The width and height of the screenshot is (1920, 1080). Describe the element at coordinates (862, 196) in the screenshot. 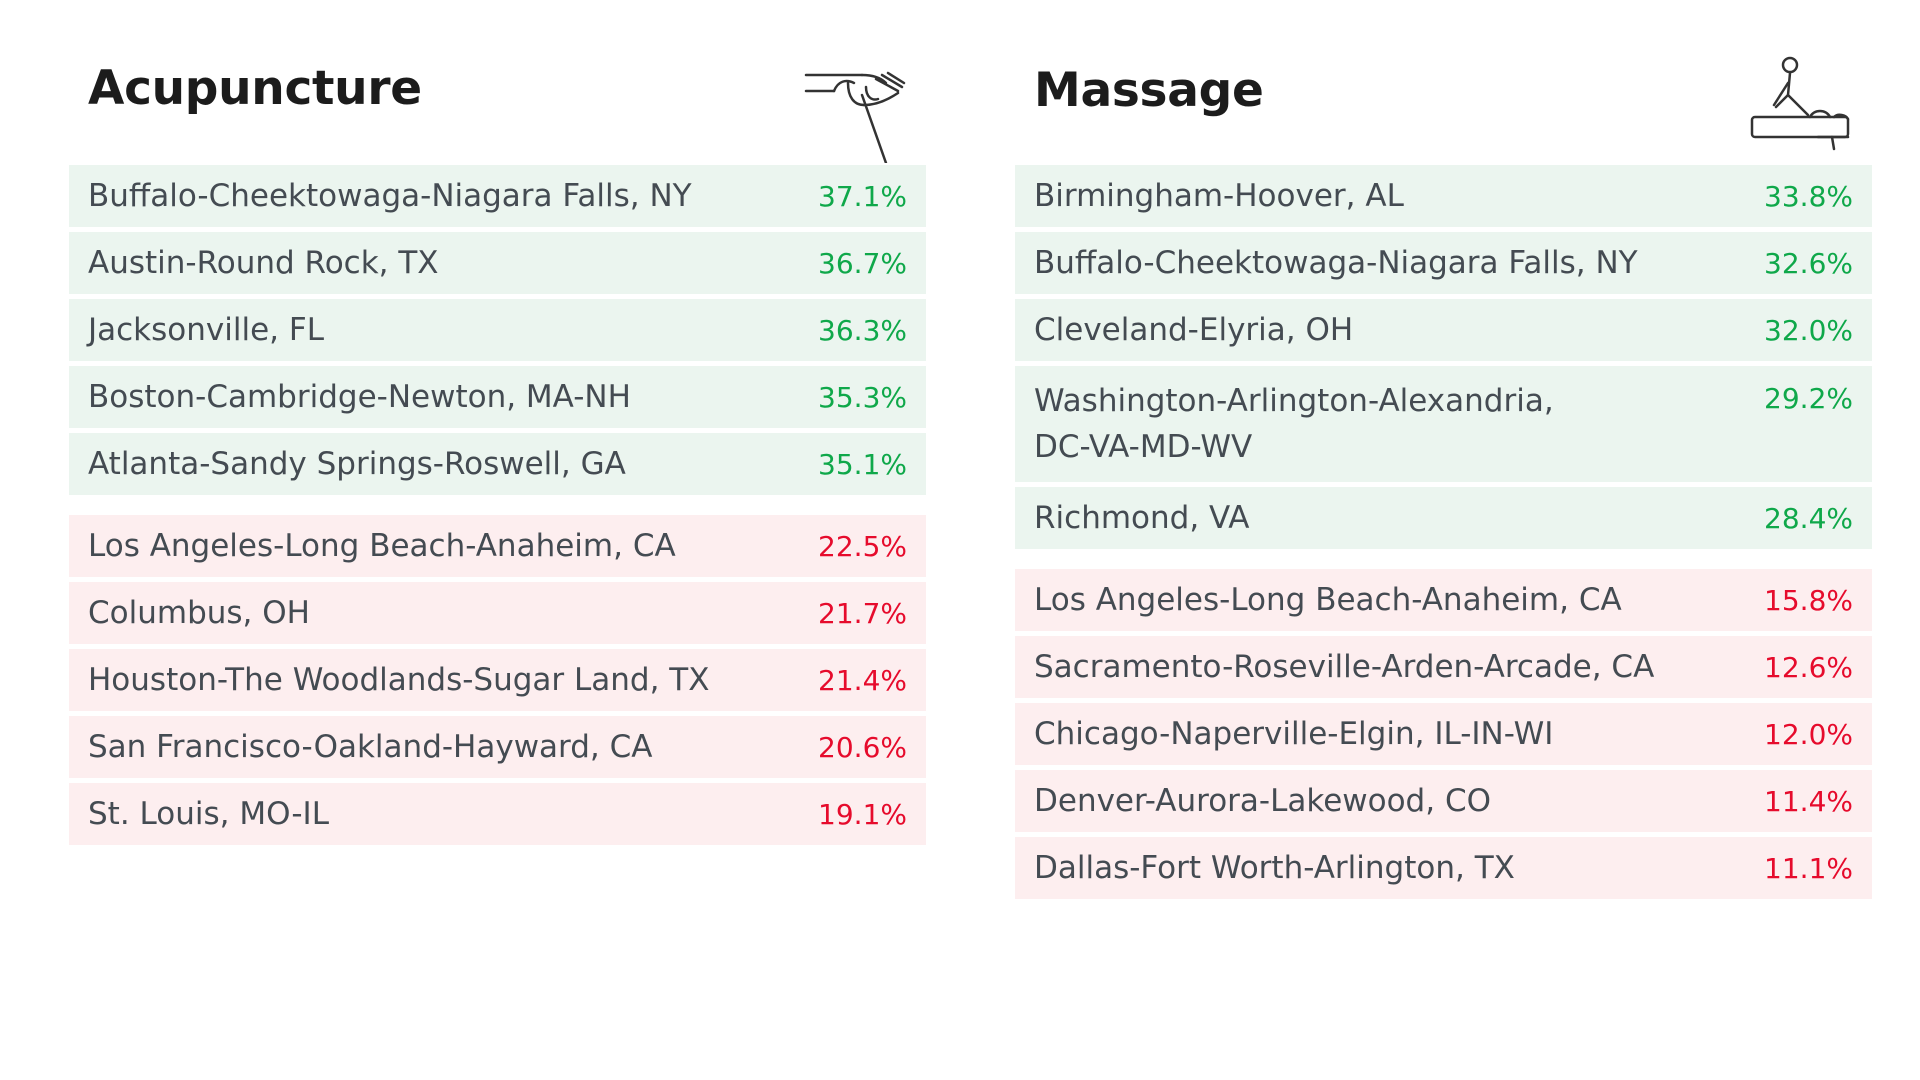

I see `value-label: 37.1%` at that location.